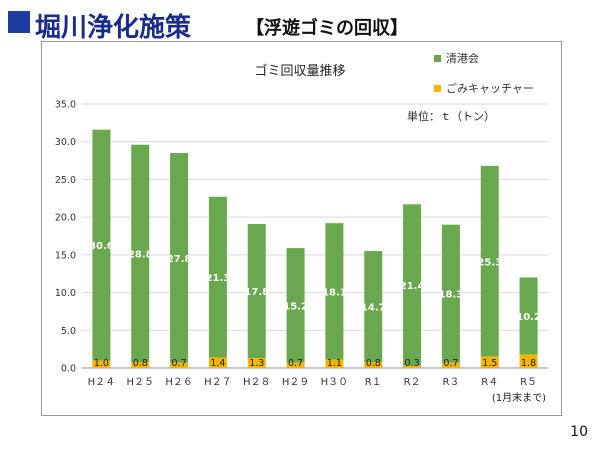 The width and height of the screenshot is (600, 450). I want to click on data-label-seikokai: 17.8, so click(256, 292).